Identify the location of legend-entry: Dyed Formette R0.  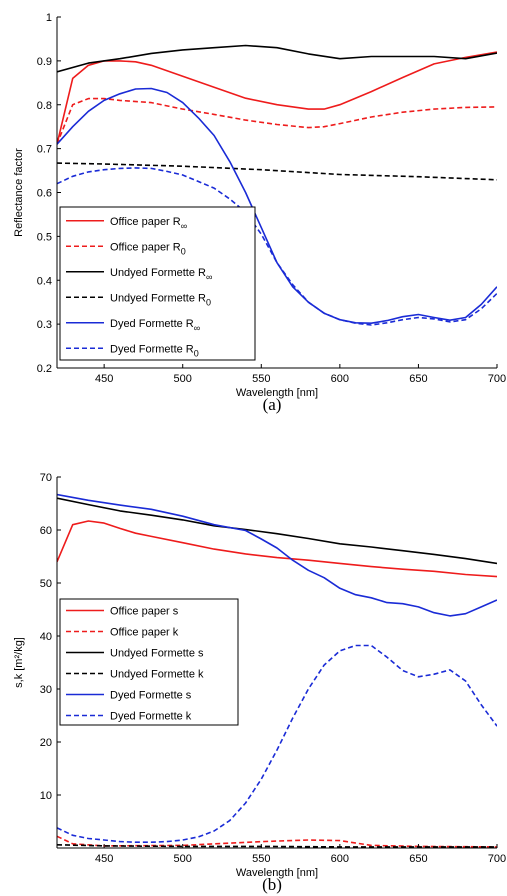
(154, 350).